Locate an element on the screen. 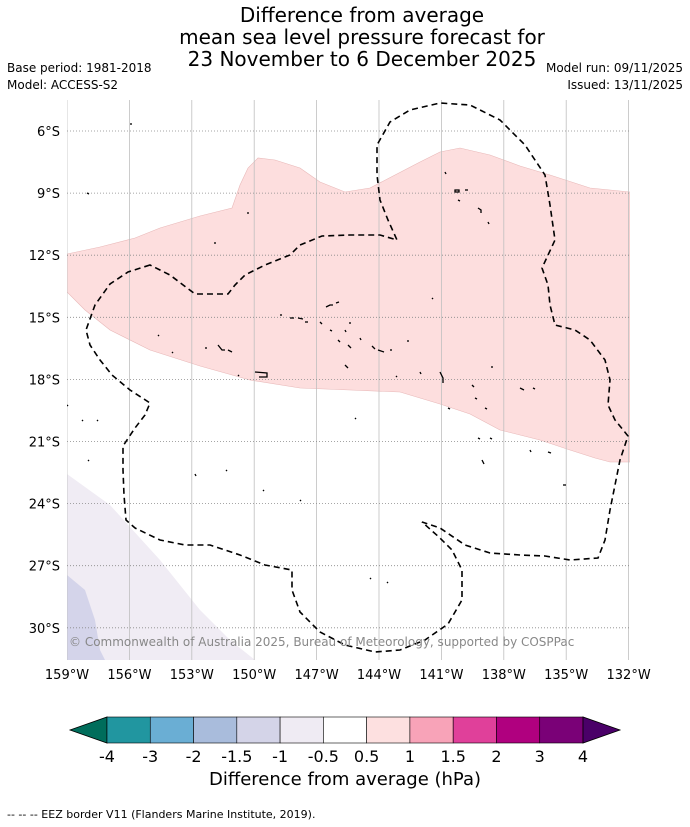  title-line-3: 23 November to 6 December 2025 is located at coordinates (362, 59).